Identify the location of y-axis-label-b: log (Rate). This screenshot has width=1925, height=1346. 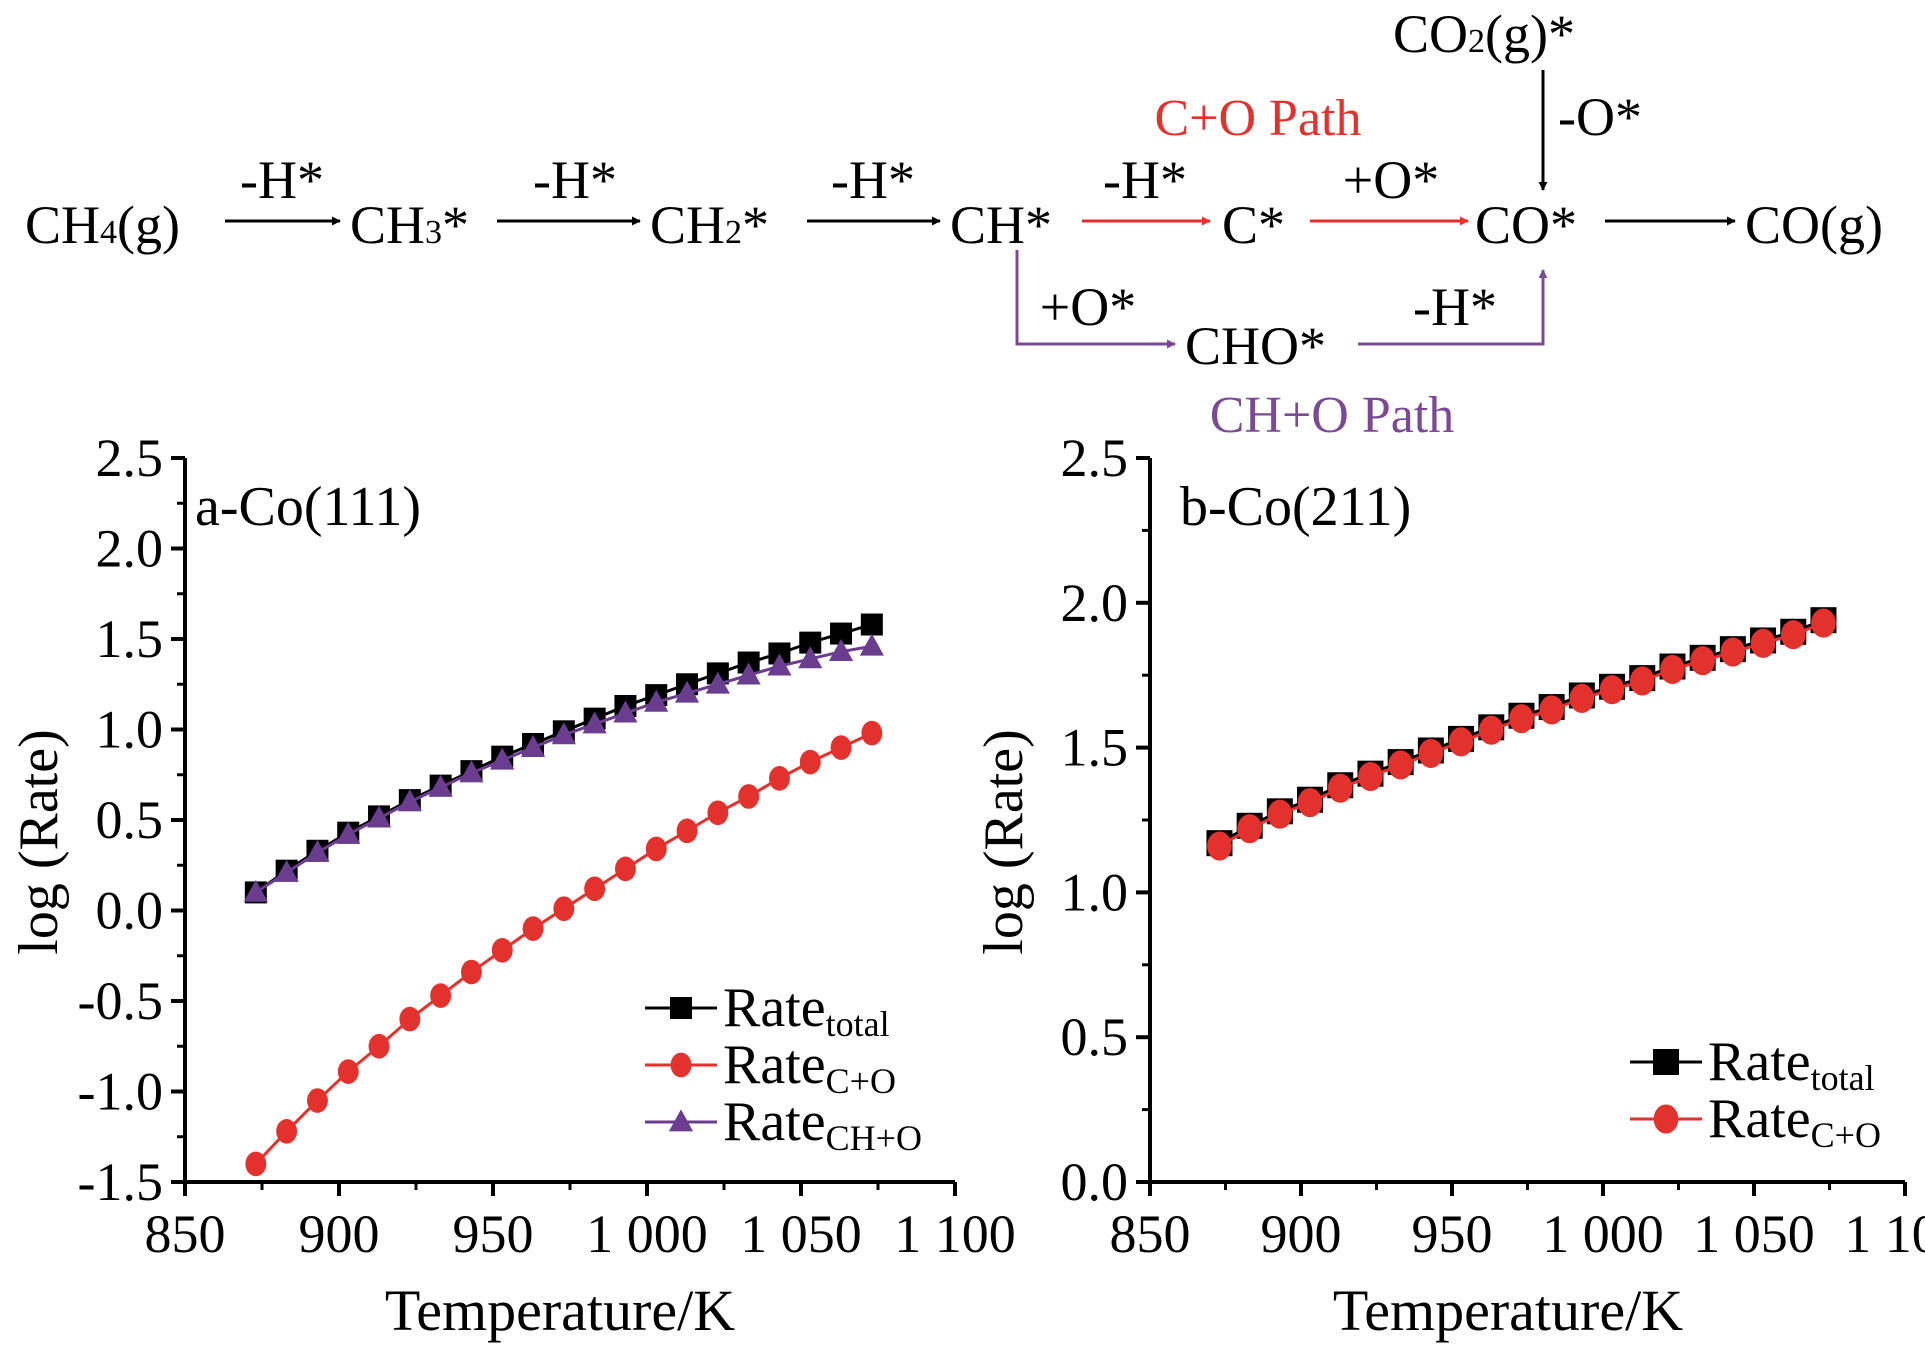
(1004, 841).